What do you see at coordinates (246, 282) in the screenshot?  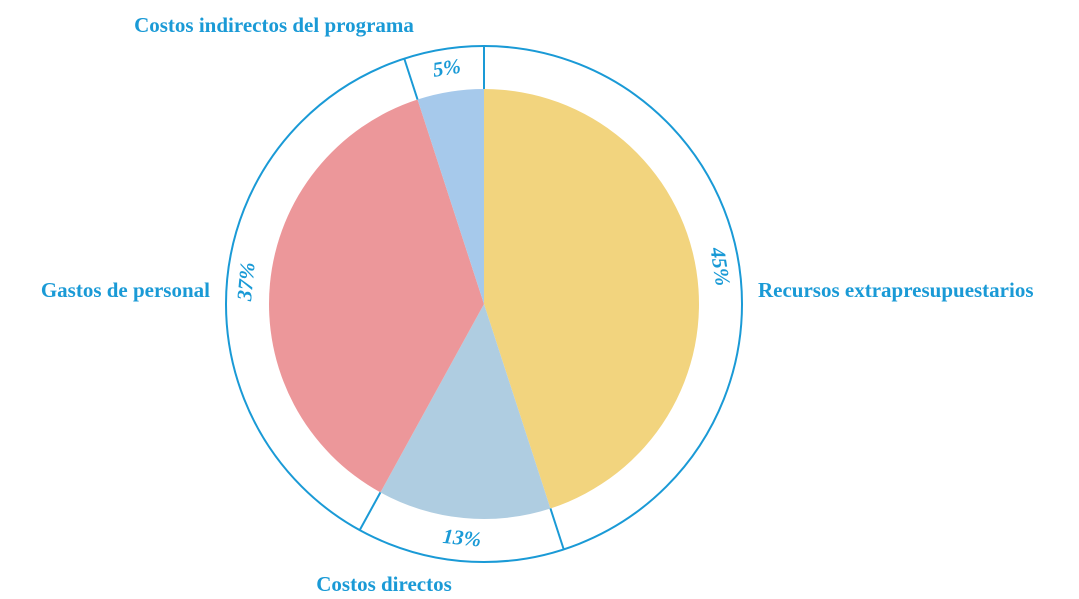 I see `value-label: 37%` at bounding box center [246, 282].